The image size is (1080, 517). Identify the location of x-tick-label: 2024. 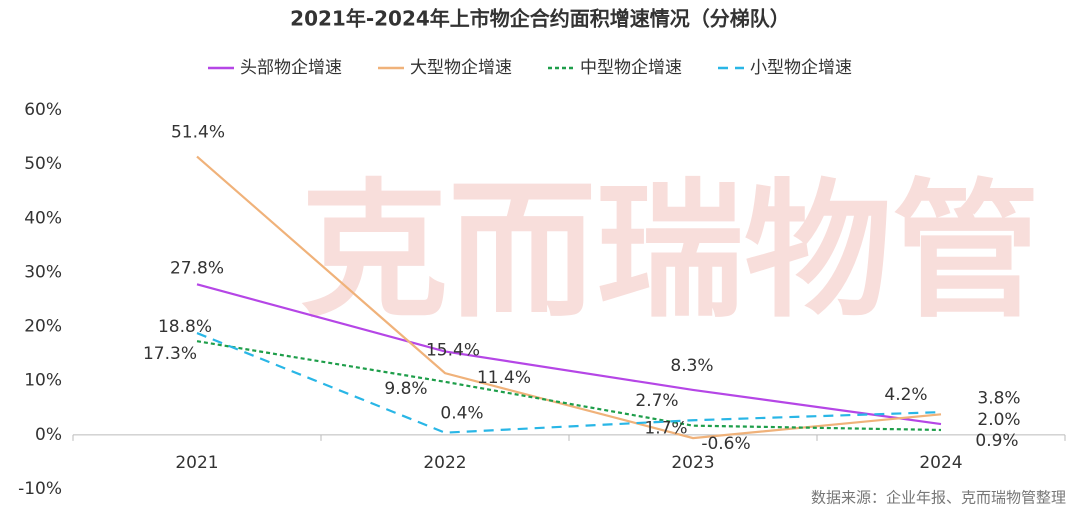
(940, 463).